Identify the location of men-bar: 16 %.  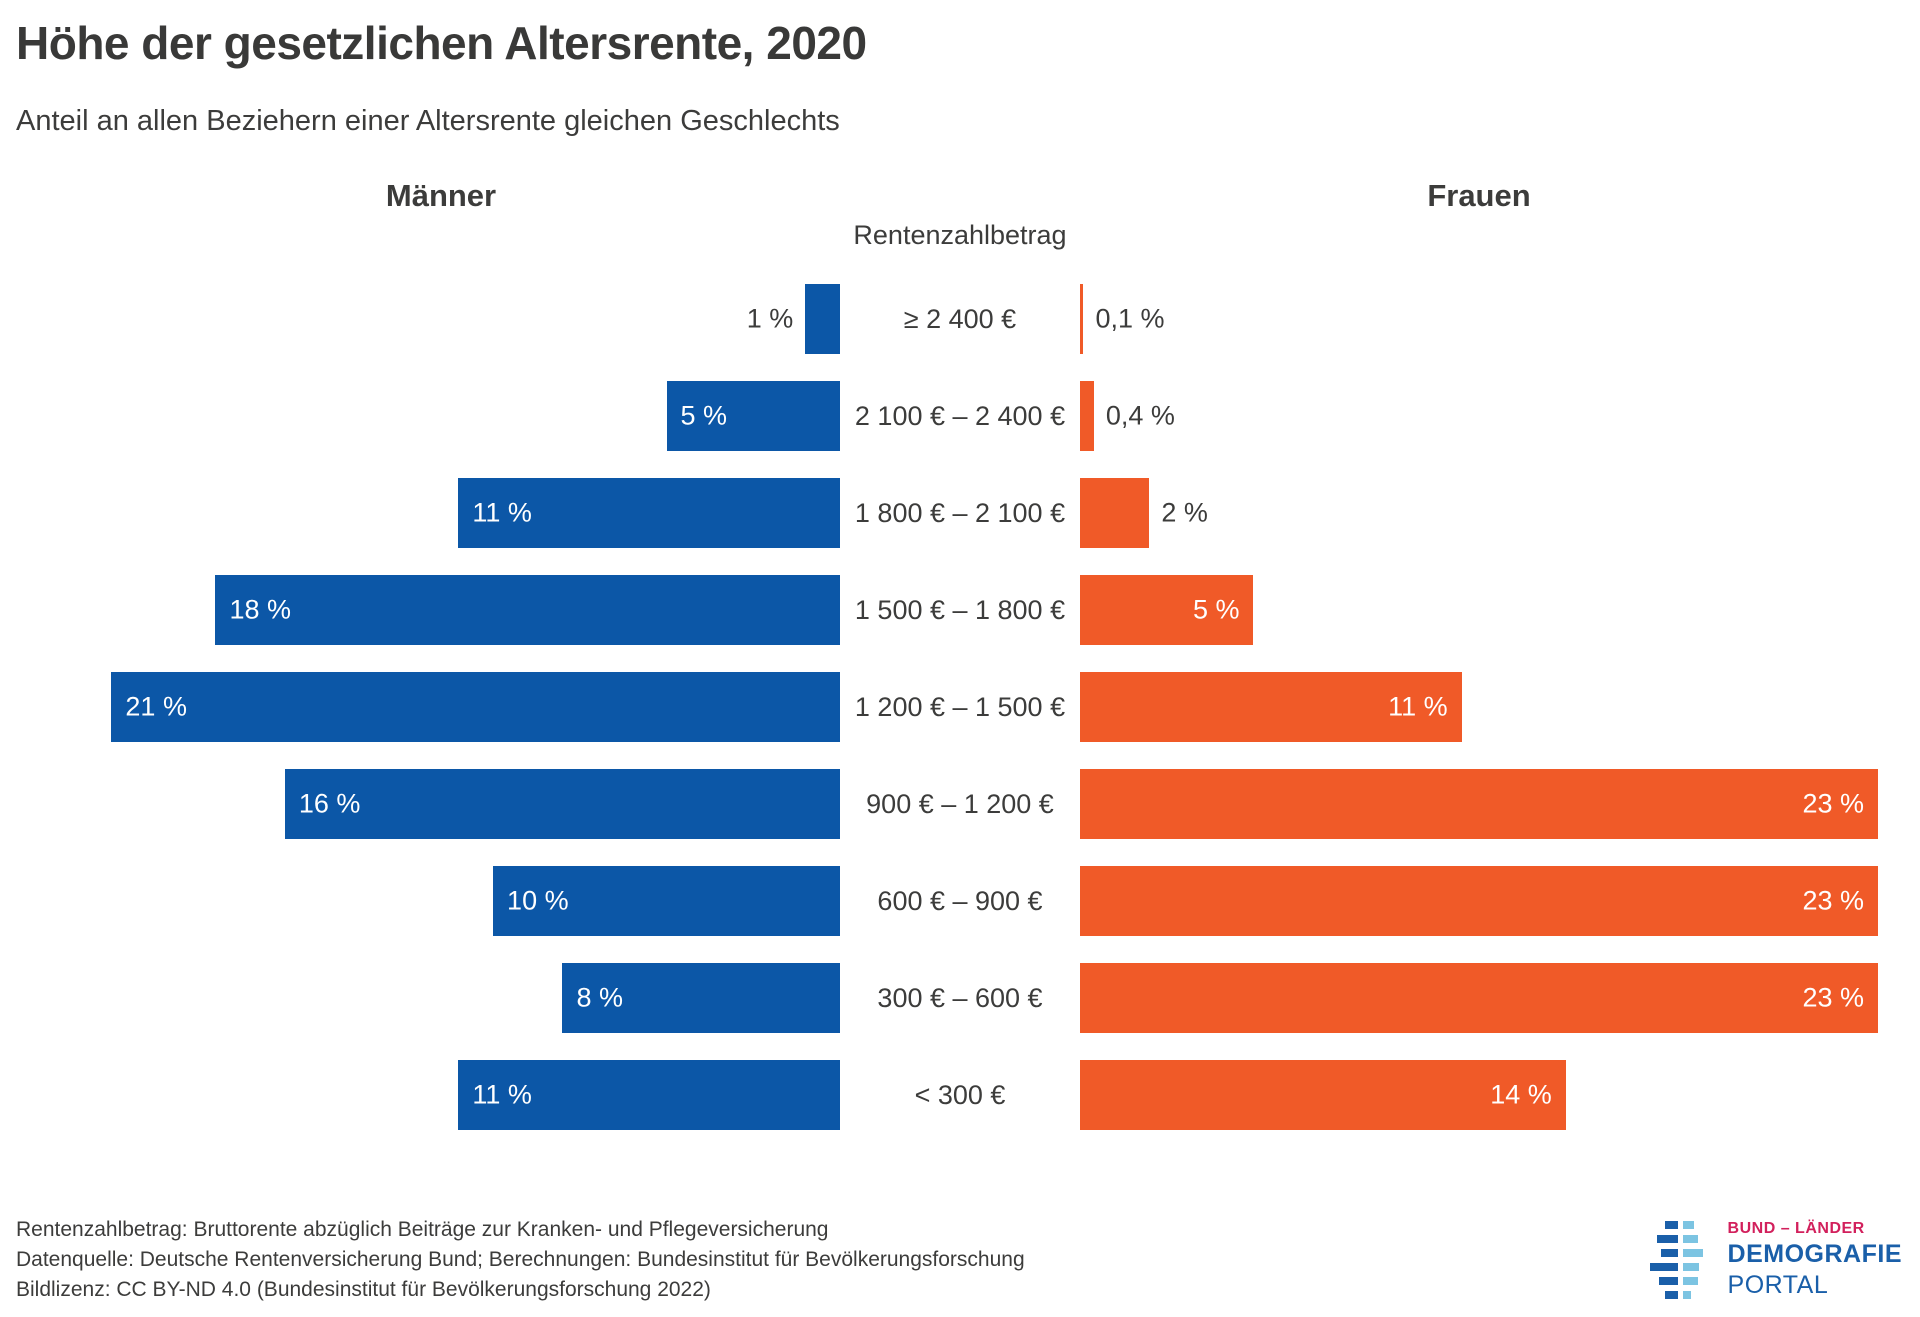
(562, 804).